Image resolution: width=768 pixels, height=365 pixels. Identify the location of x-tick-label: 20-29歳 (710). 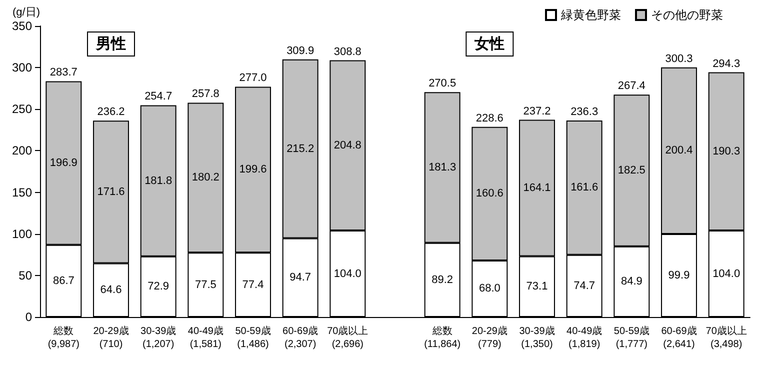
(111, 337).